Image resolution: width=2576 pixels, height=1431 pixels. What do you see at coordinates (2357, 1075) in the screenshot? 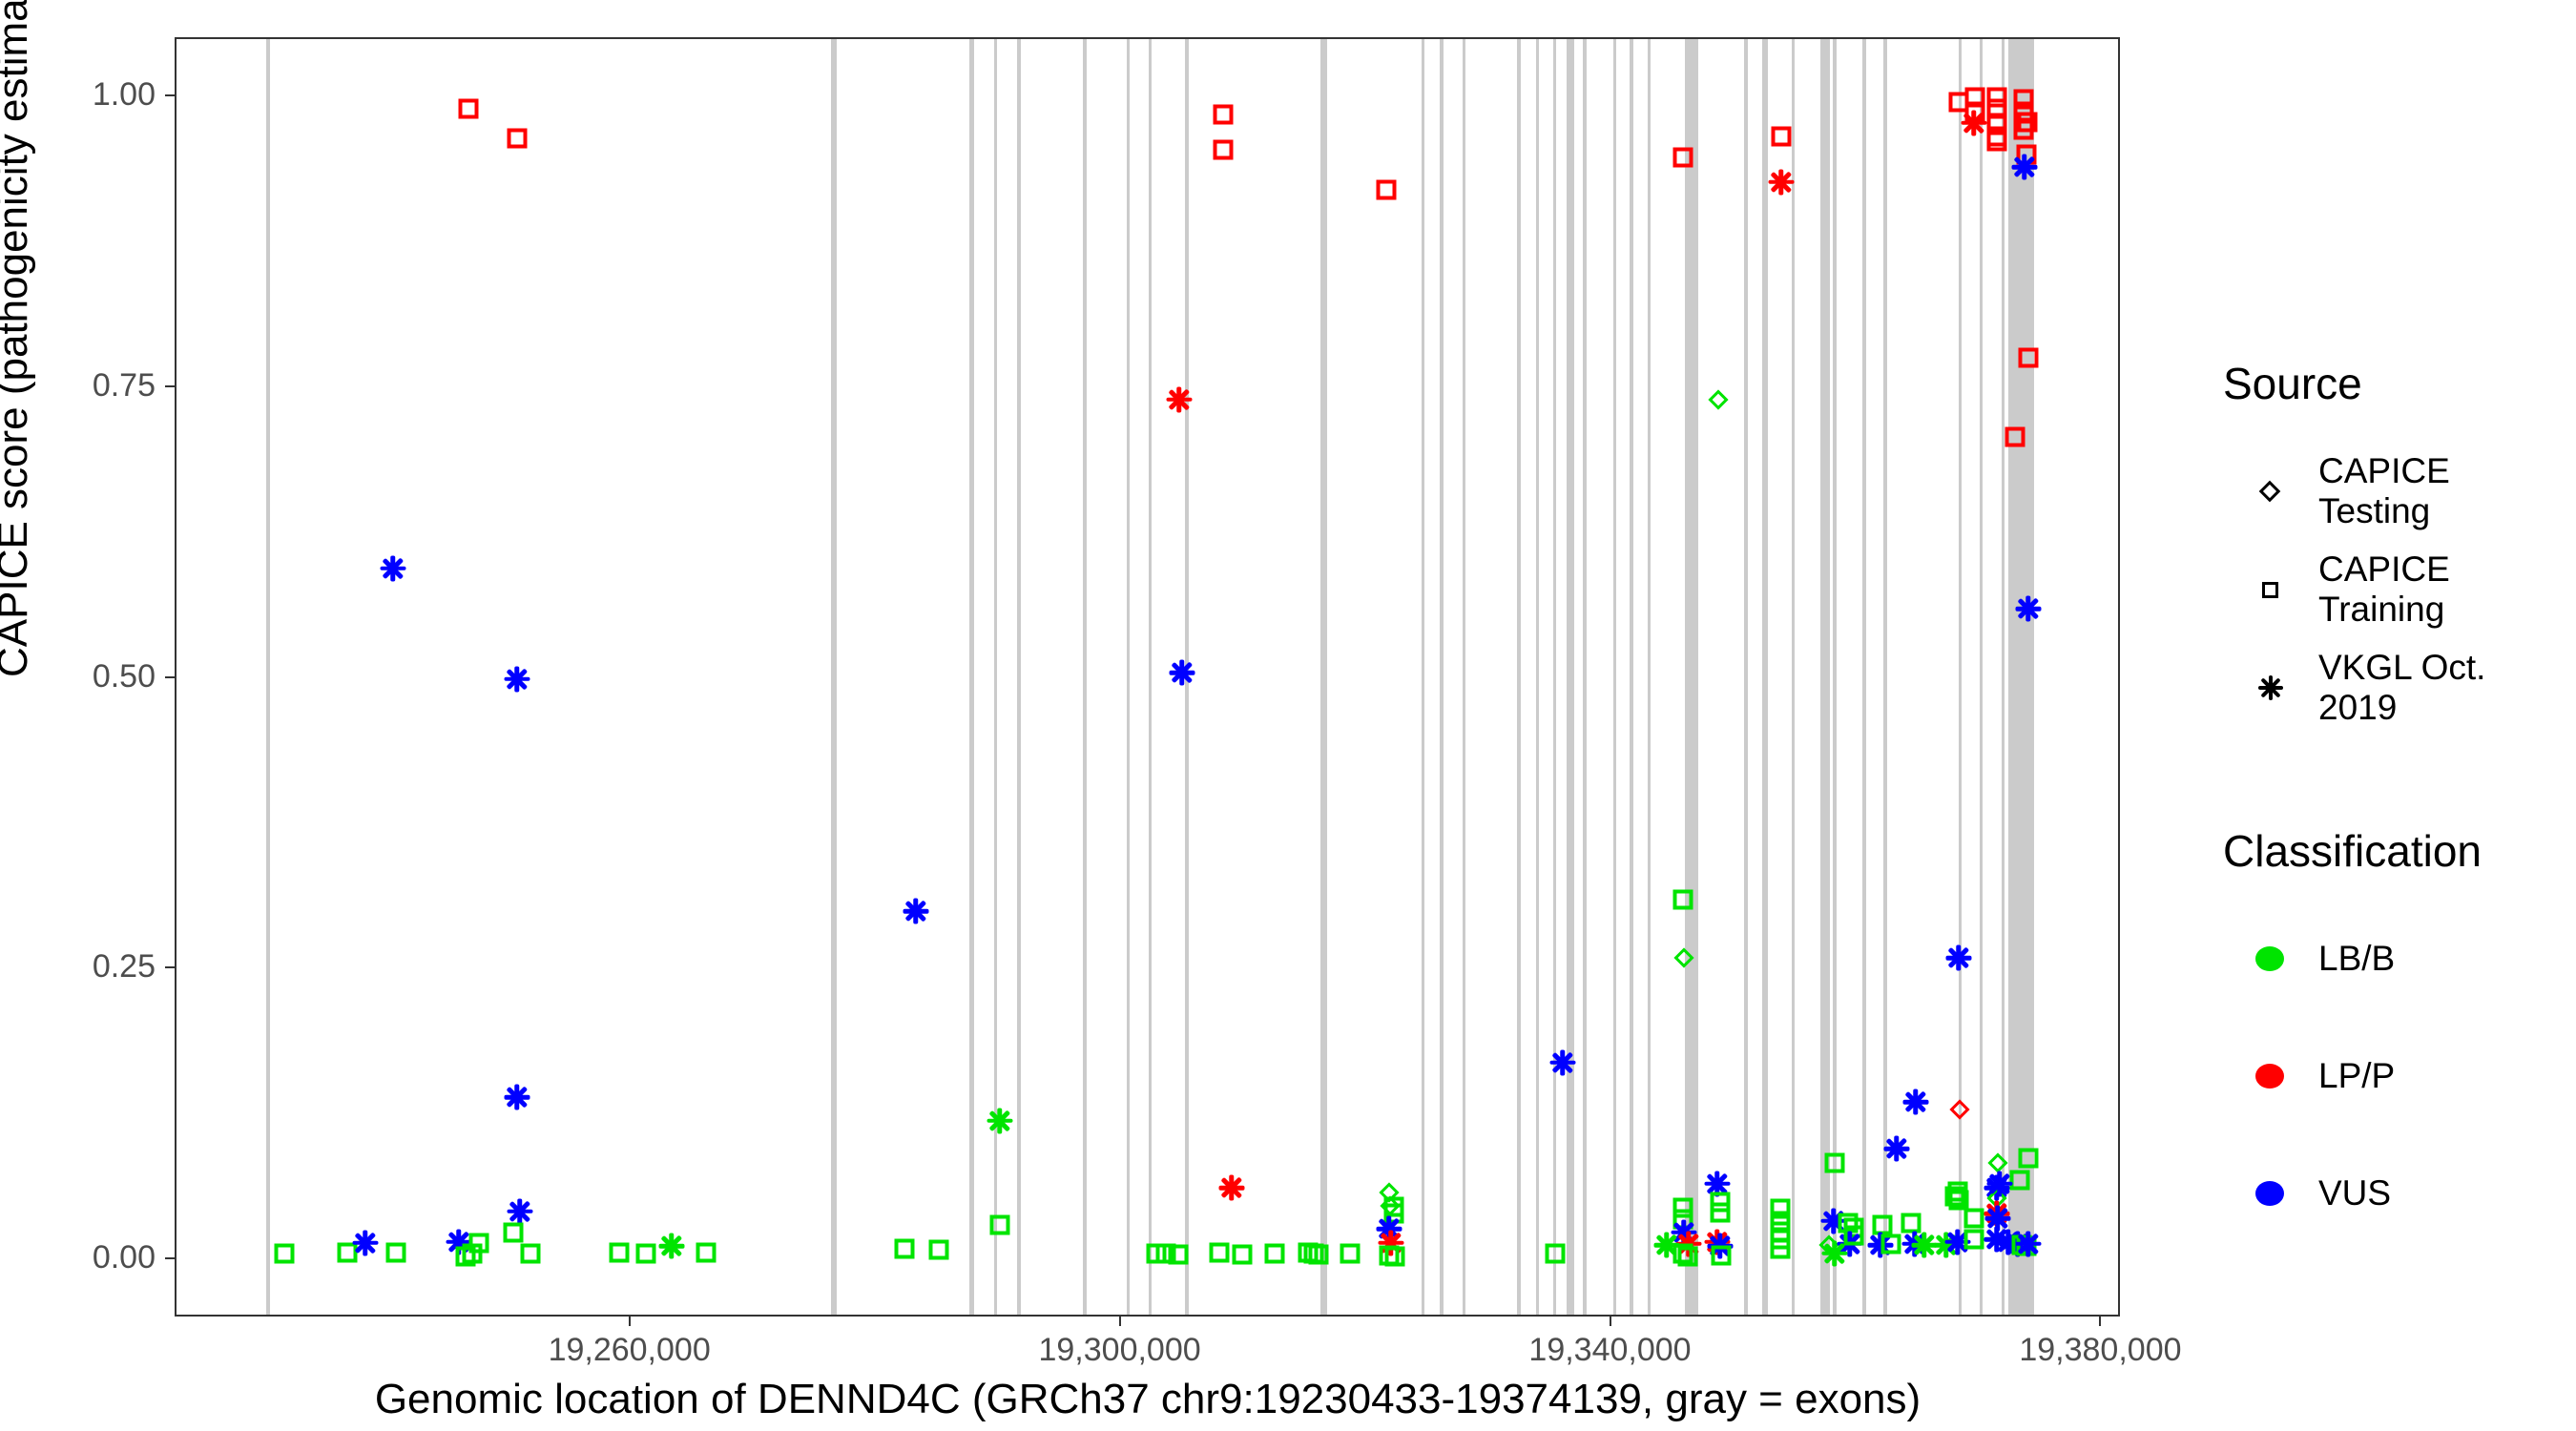
I see `legend-item-label: LP/P` at bounding box center [2357, 1075].